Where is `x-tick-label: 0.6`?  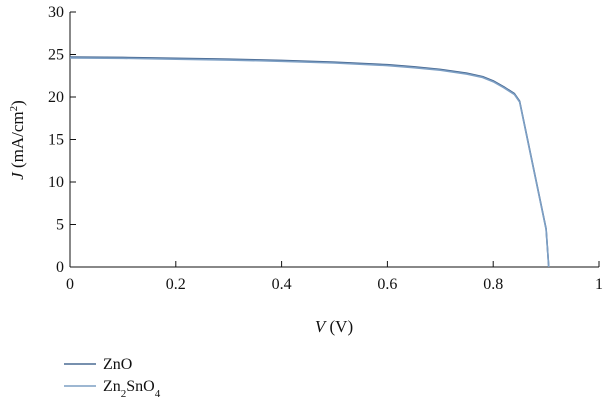
x-tick-label: 0.6 is located at coordinates (387, 284).